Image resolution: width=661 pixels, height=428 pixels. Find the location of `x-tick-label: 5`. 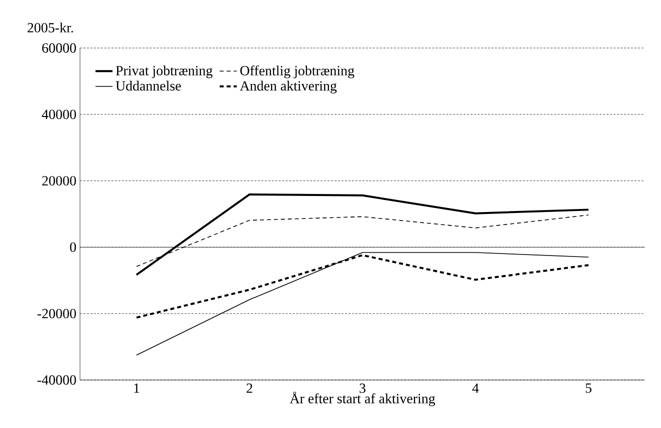

x-tick-label: 5 is located at coordinates (589, 388).